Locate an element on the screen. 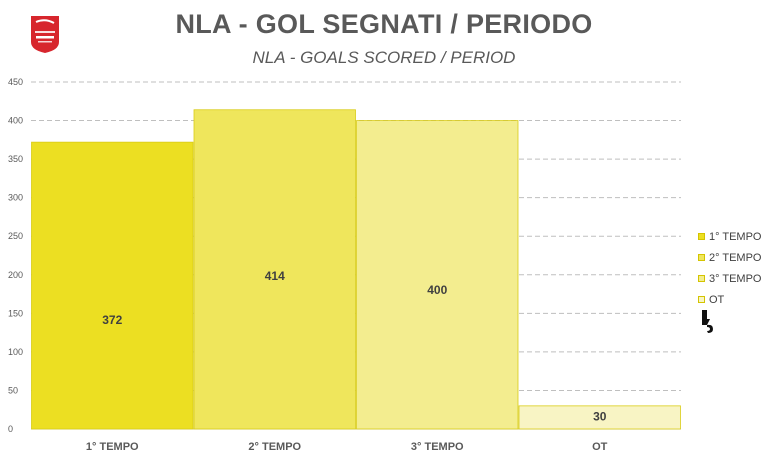 Image resolution: width=768 pixels, height=461 pixels. y-tick-label: 450 is located at coordinates (15, 82).